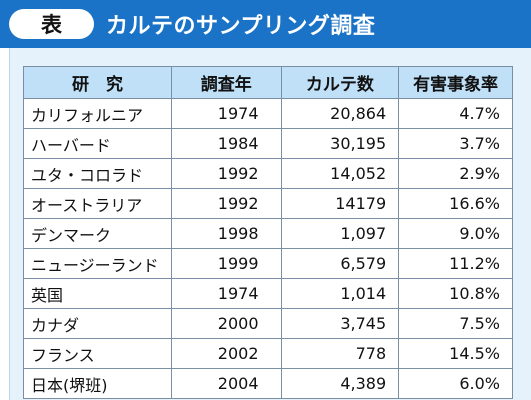 Image resolution: width=531 pixels, height=400 pixels. What do you see at coordinates (97, 143) in the screenshot?
I see `study-cell: ハーバード` at bounding box center [97, 143].